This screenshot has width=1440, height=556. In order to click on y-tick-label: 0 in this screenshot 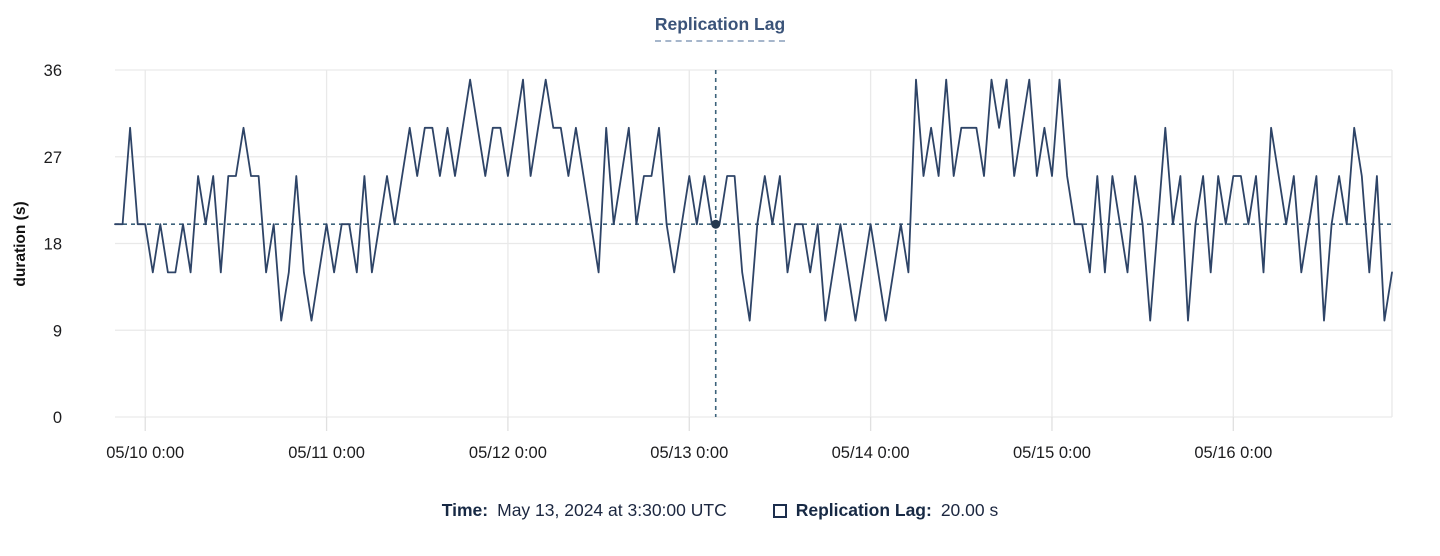, I will do `click(57, 418)`.